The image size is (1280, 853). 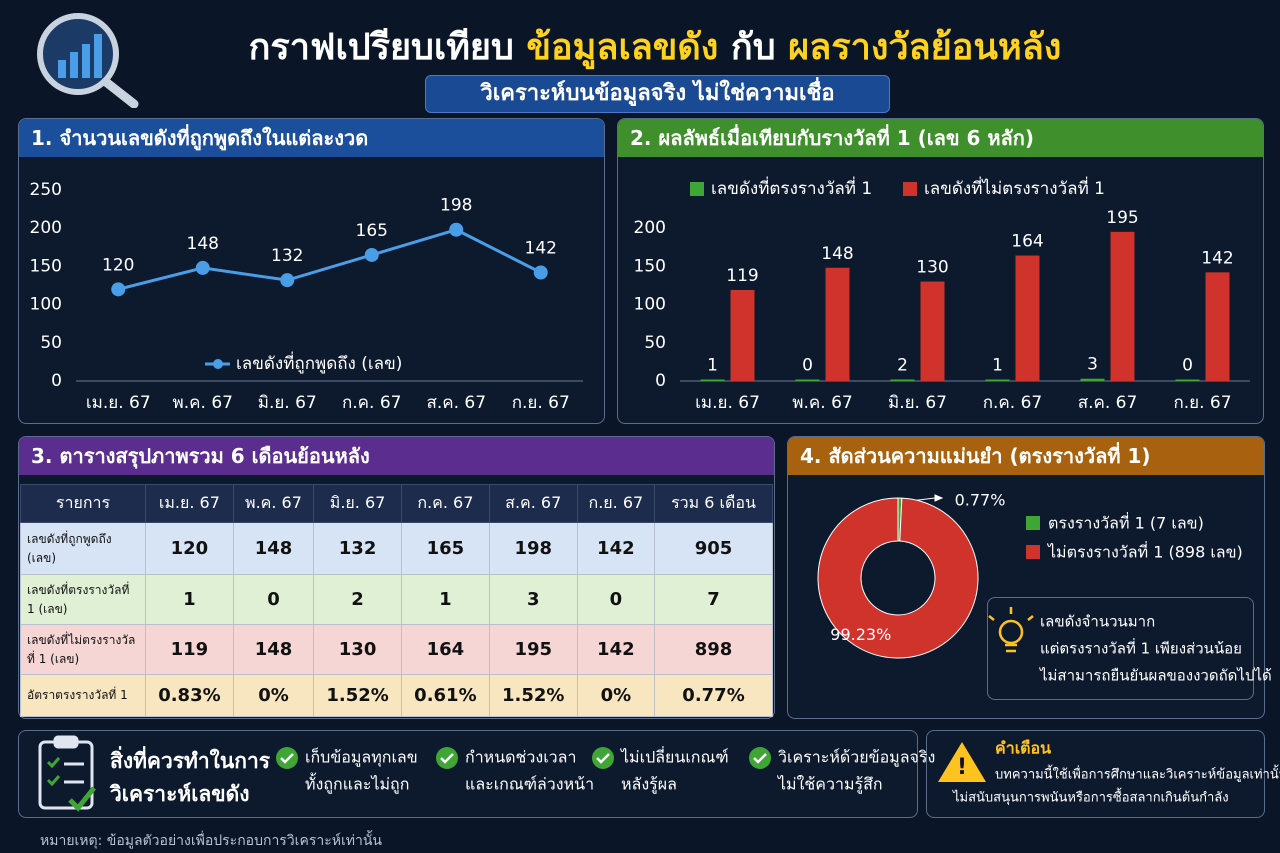 What do you see at coordinates (88, 60) in the screenshot?
I see `logo-icon` at bounding box center [88, 60].